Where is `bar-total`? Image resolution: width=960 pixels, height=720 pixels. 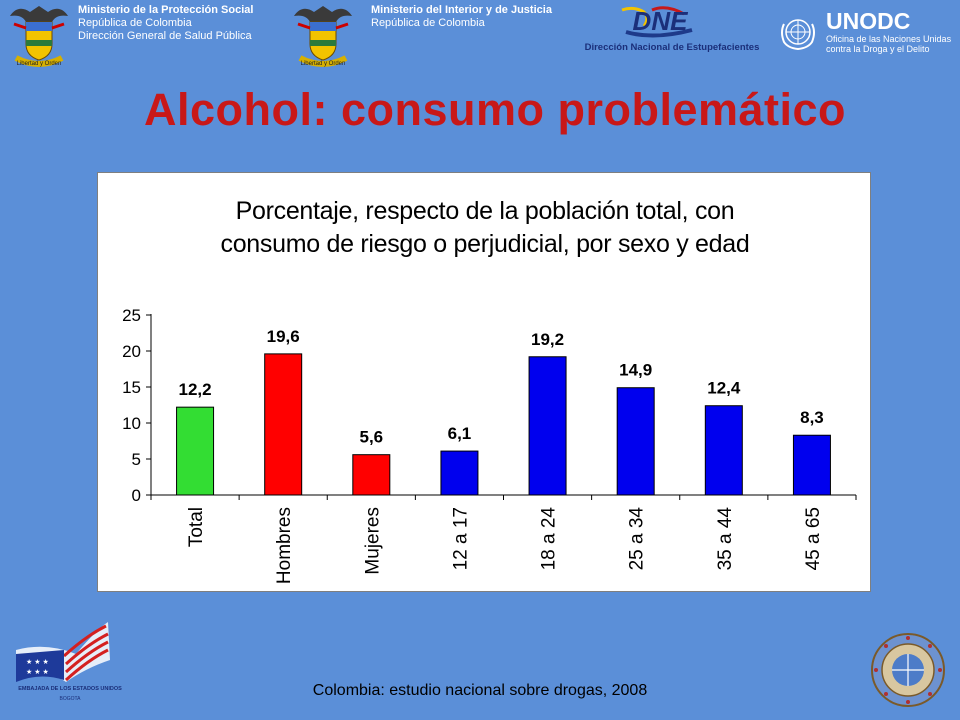 bar-total is located at coordinates (195, 451).